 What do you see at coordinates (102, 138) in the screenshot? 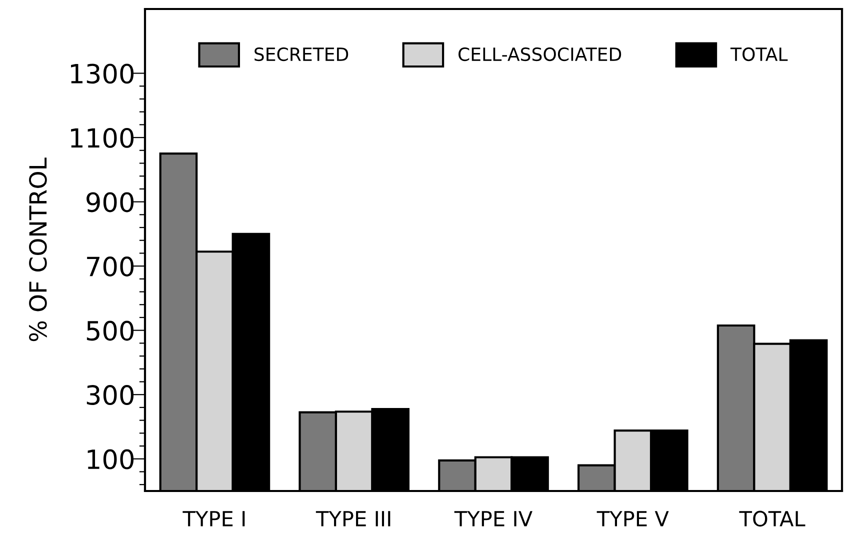
I see `y-tick-label: 1100` at bounding box center [102, 138].